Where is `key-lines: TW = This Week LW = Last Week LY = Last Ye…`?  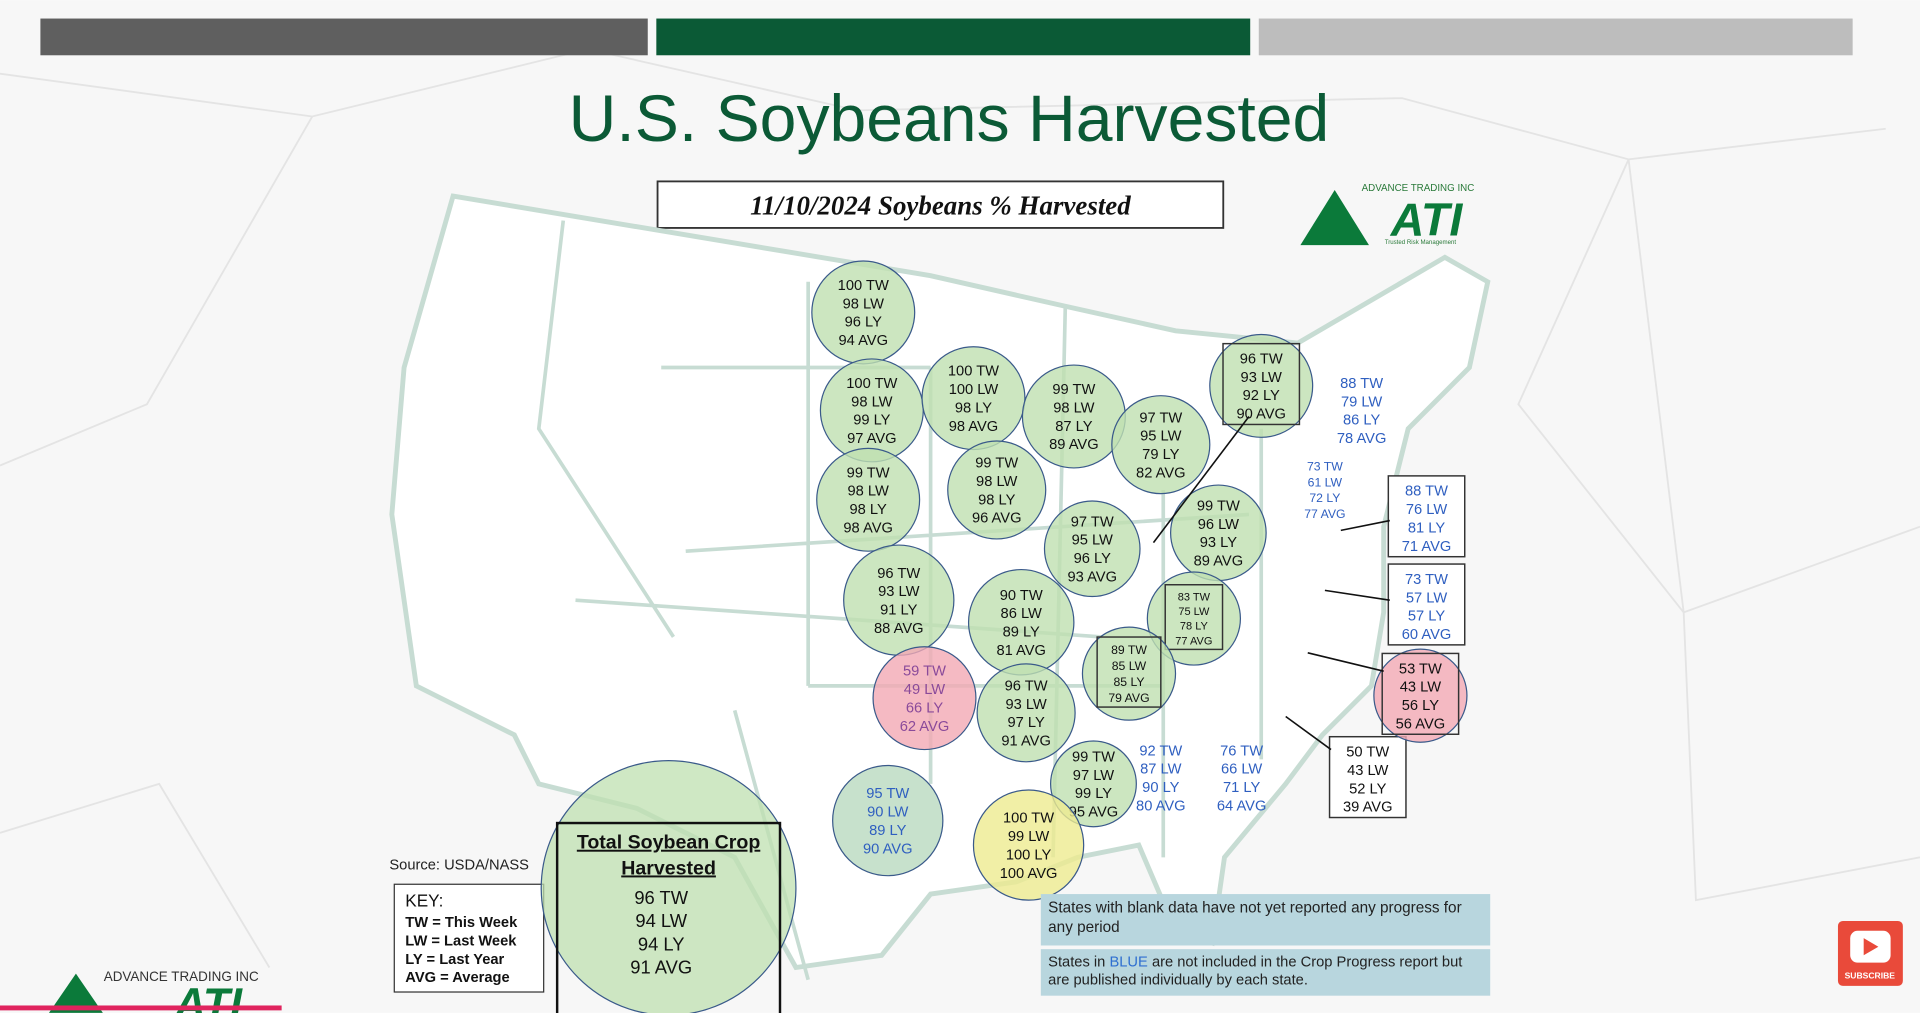 key-lines: TW = This Week LW = Last Week LY = Last Ye… is located at coordinates (461, 950).